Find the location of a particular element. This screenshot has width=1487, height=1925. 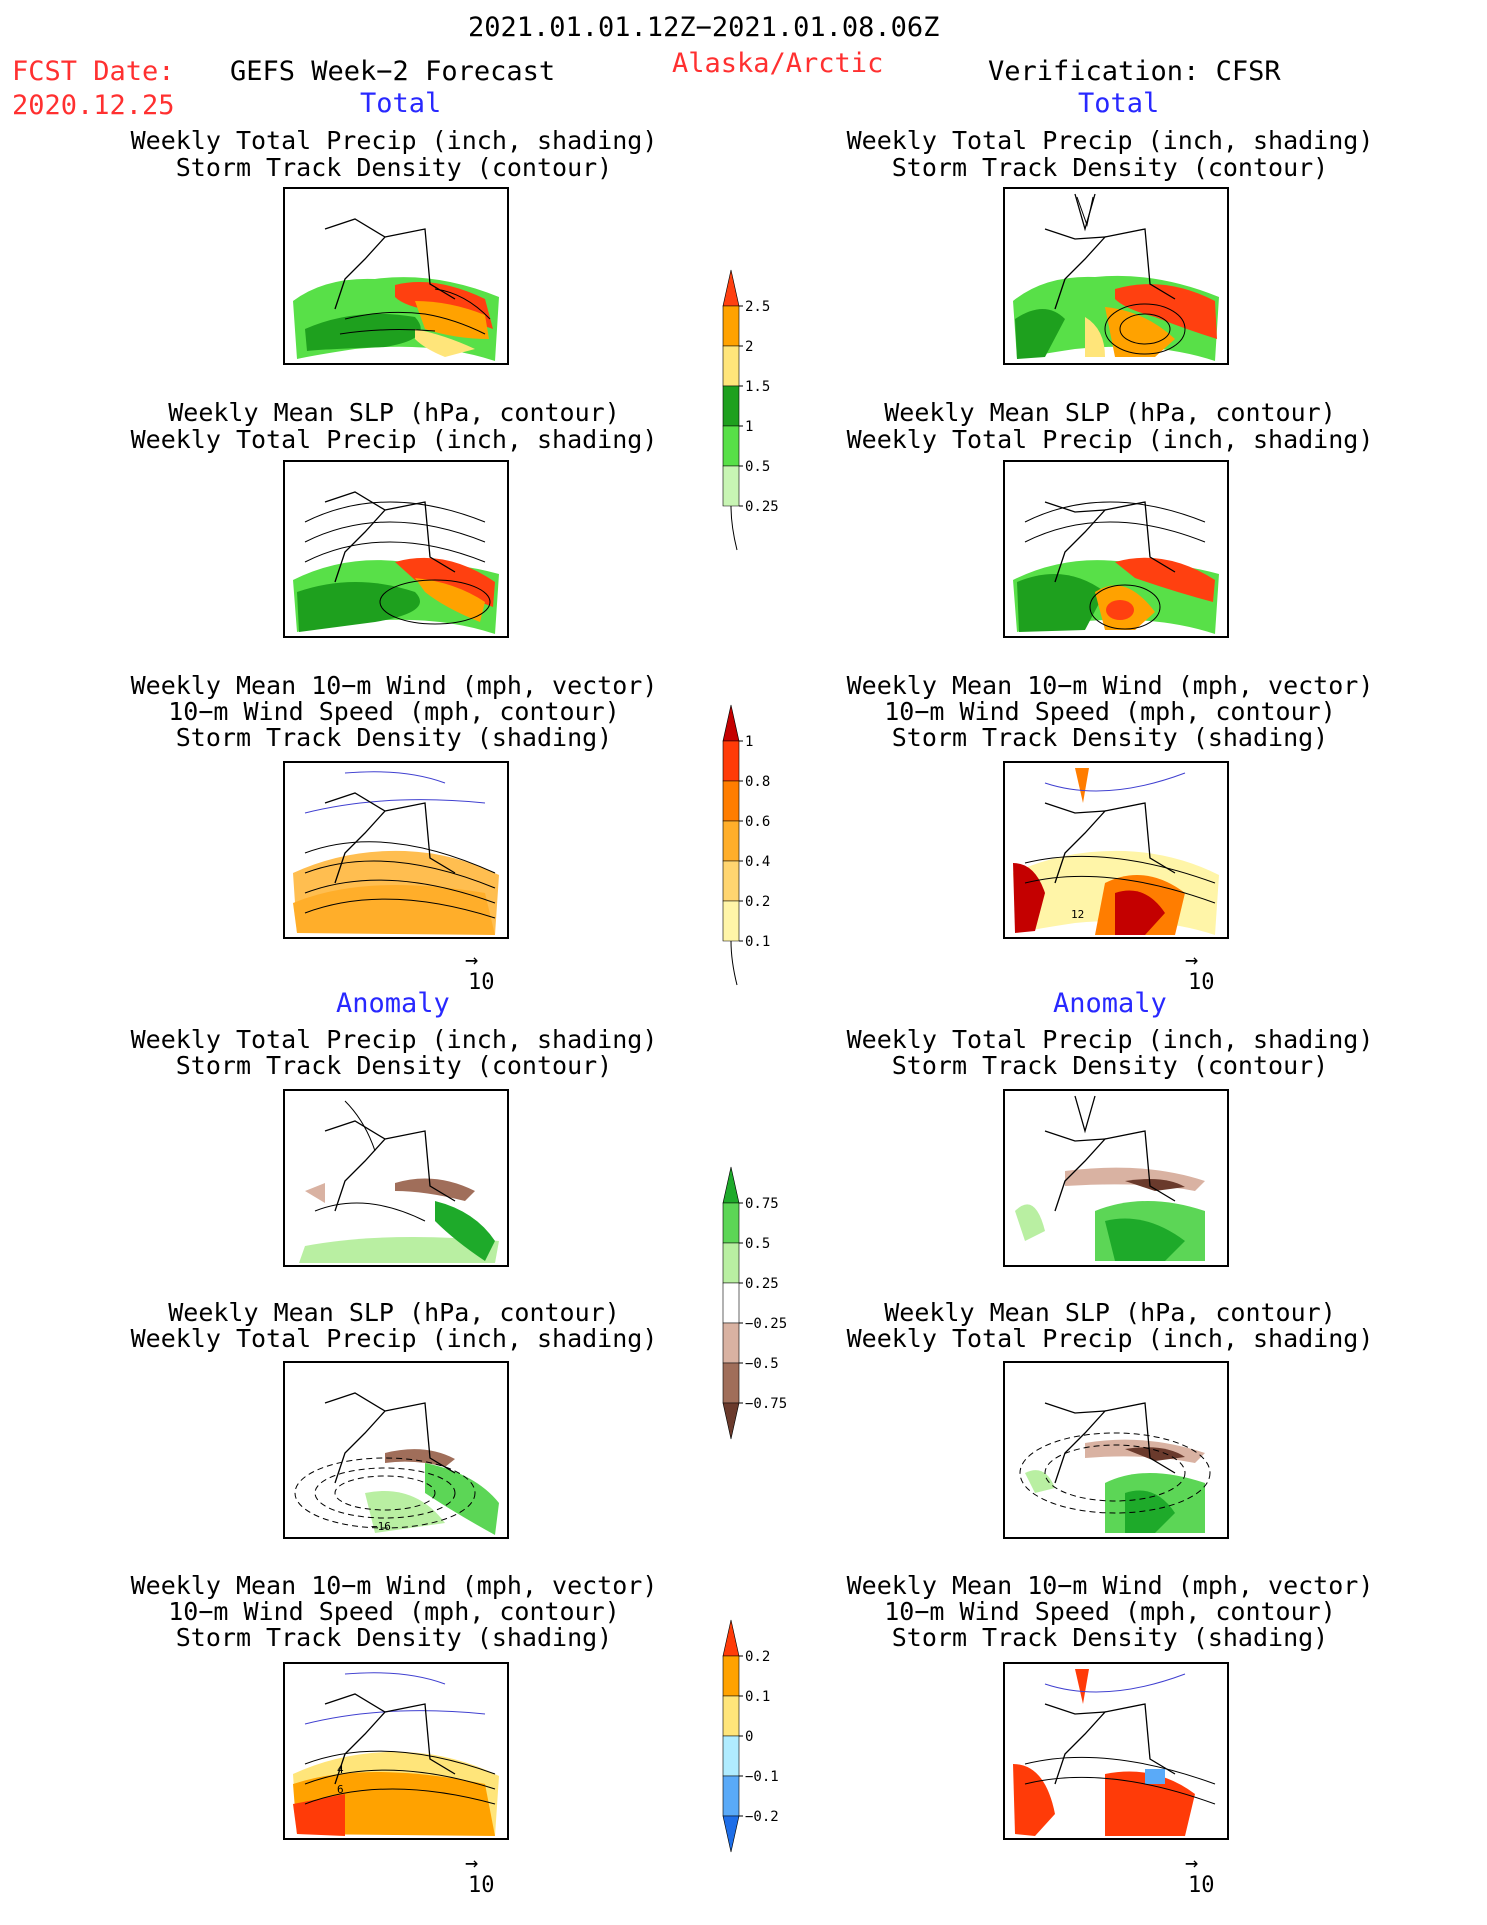

fcst-date-label: FCST Date: is located at coordinates (93, 71).